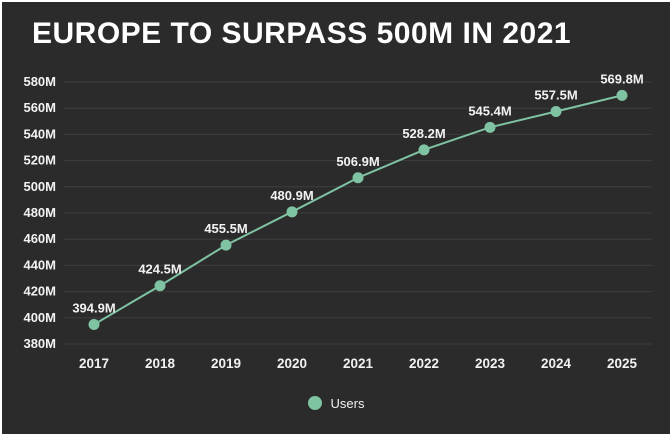 This screenshot has height=436, width=672. Describe the element at coordinates (424, 363) in the screenshot. I see `x-axis-tick-label: 2022` at that location.